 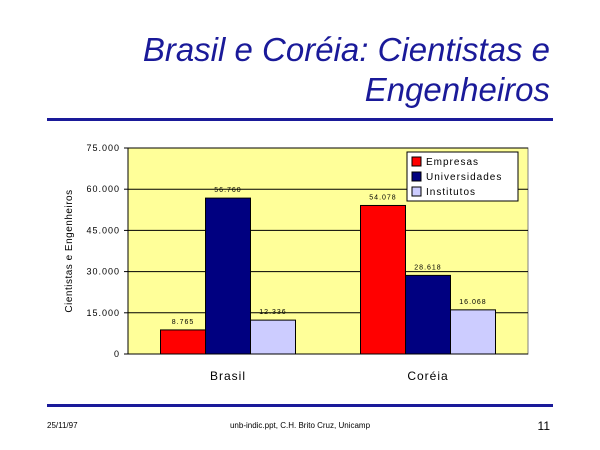 I want to click on legend-label: Universidades, so click(x=464, y=177).